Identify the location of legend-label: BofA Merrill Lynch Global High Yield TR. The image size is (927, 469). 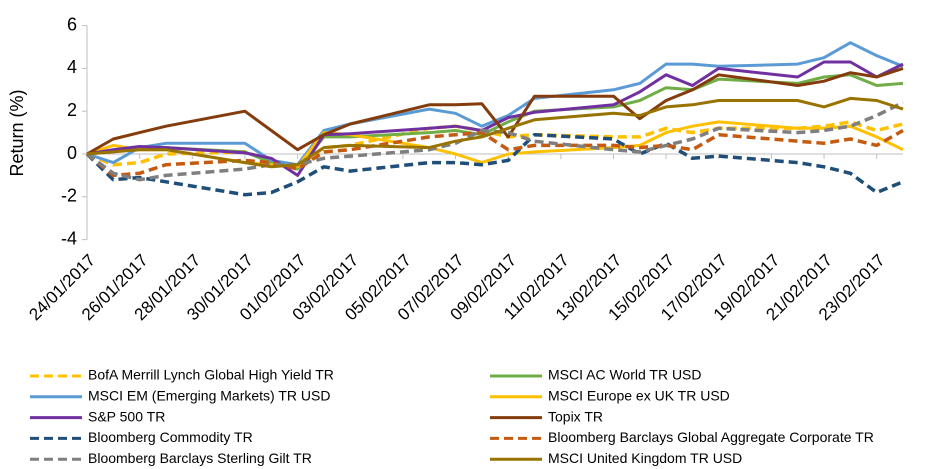
(211, 375).